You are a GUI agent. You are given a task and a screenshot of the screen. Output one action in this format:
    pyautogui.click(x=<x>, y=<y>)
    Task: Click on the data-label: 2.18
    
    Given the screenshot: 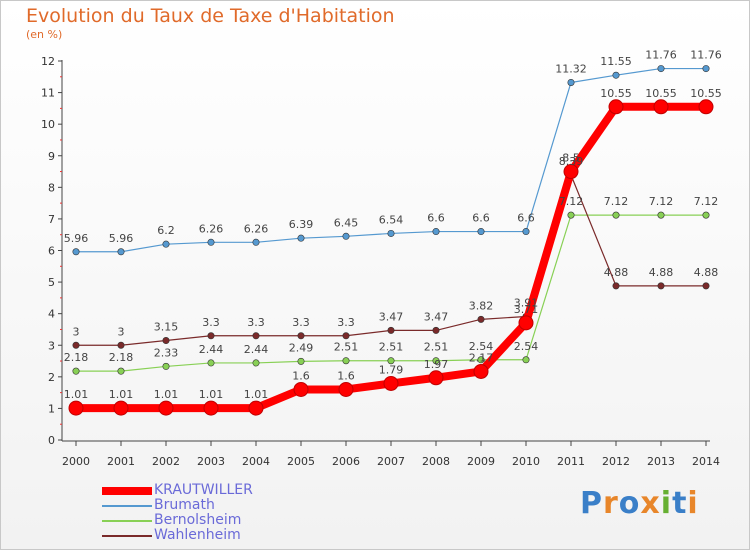 What is the action you would take?
    pyautogui.click(x=121, y=357)
    